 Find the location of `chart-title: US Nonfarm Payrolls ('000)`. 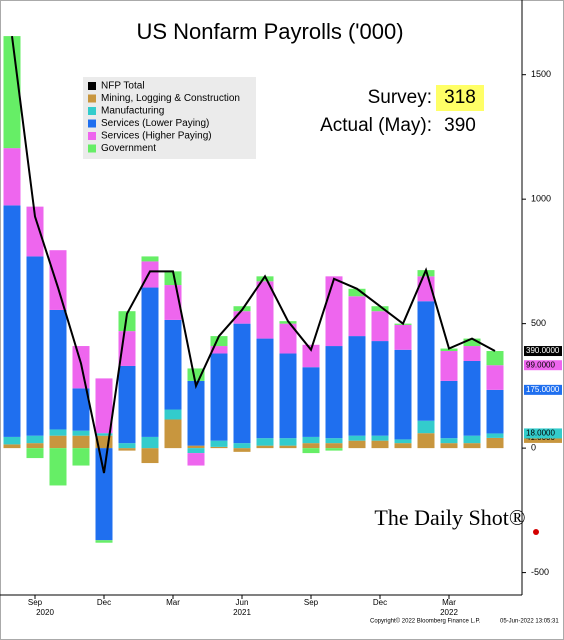

chart-title: US Nonfarm Payrolls ('000) is located at coordinates (269, 31).